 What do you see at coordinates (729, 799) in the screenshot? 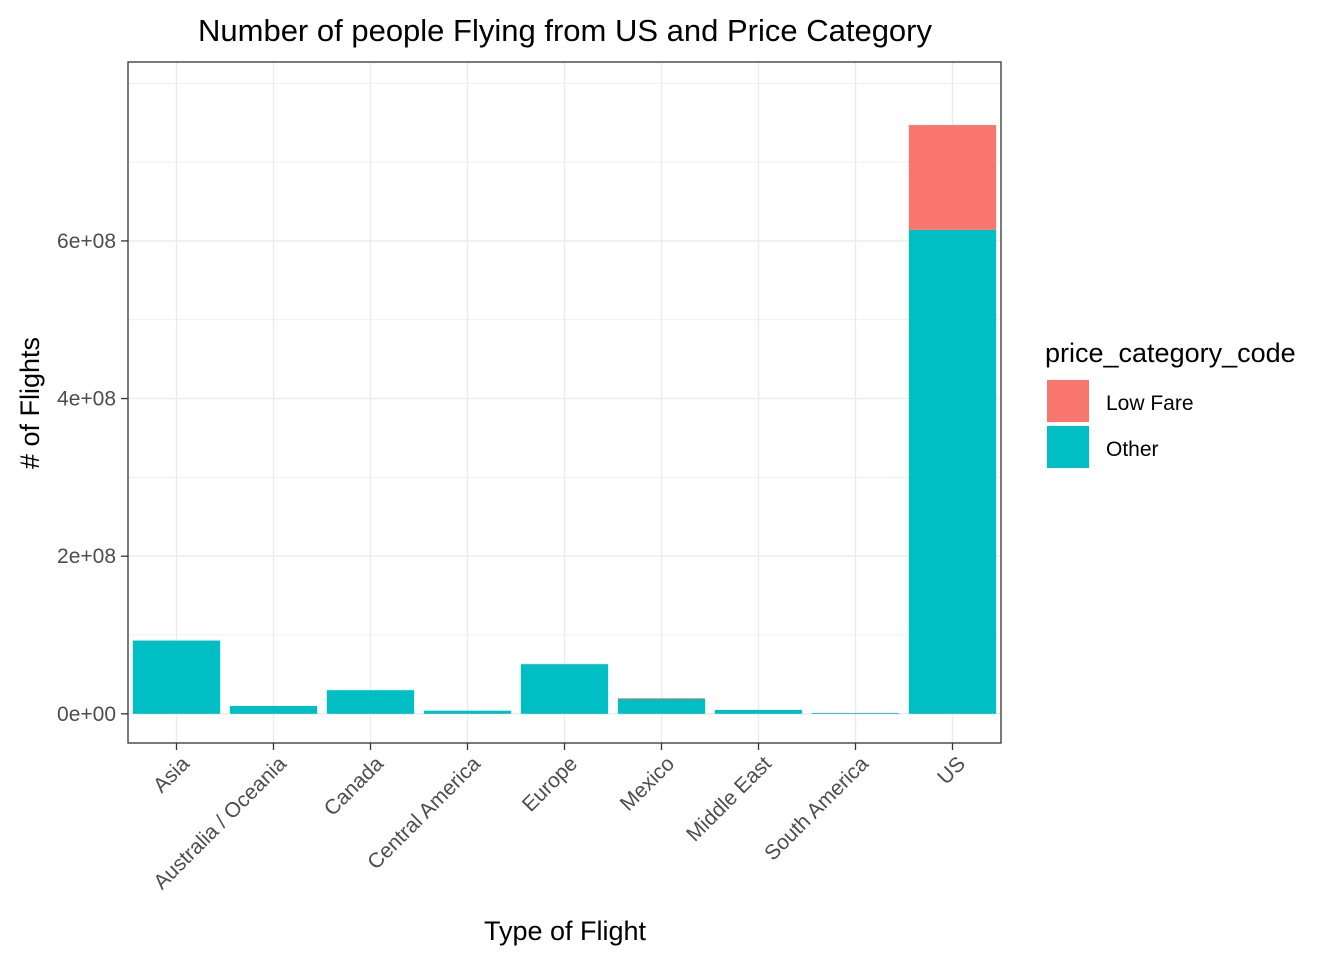
I see `x-tick-label: Middle East` at bounding box center [729, 799].